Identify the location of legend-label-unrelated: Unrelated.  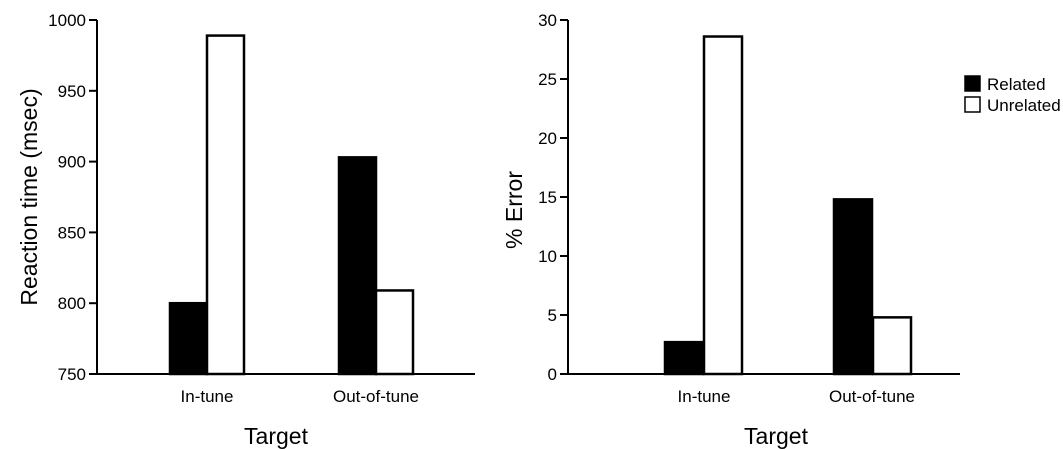
(1024, 105).